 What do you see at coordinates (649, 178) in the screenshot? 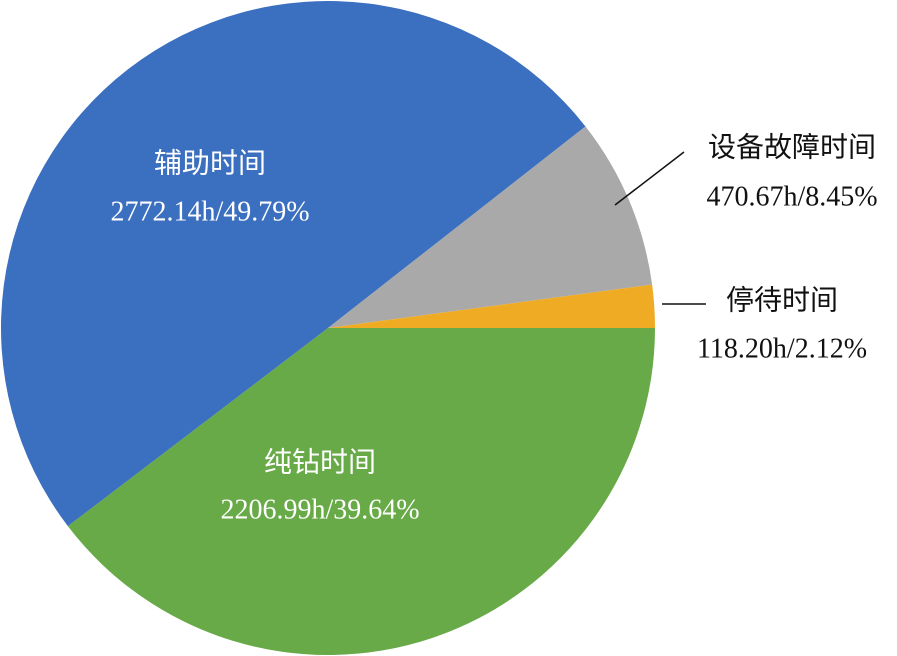
I see `leader-line` at bounding box center [649, 178].